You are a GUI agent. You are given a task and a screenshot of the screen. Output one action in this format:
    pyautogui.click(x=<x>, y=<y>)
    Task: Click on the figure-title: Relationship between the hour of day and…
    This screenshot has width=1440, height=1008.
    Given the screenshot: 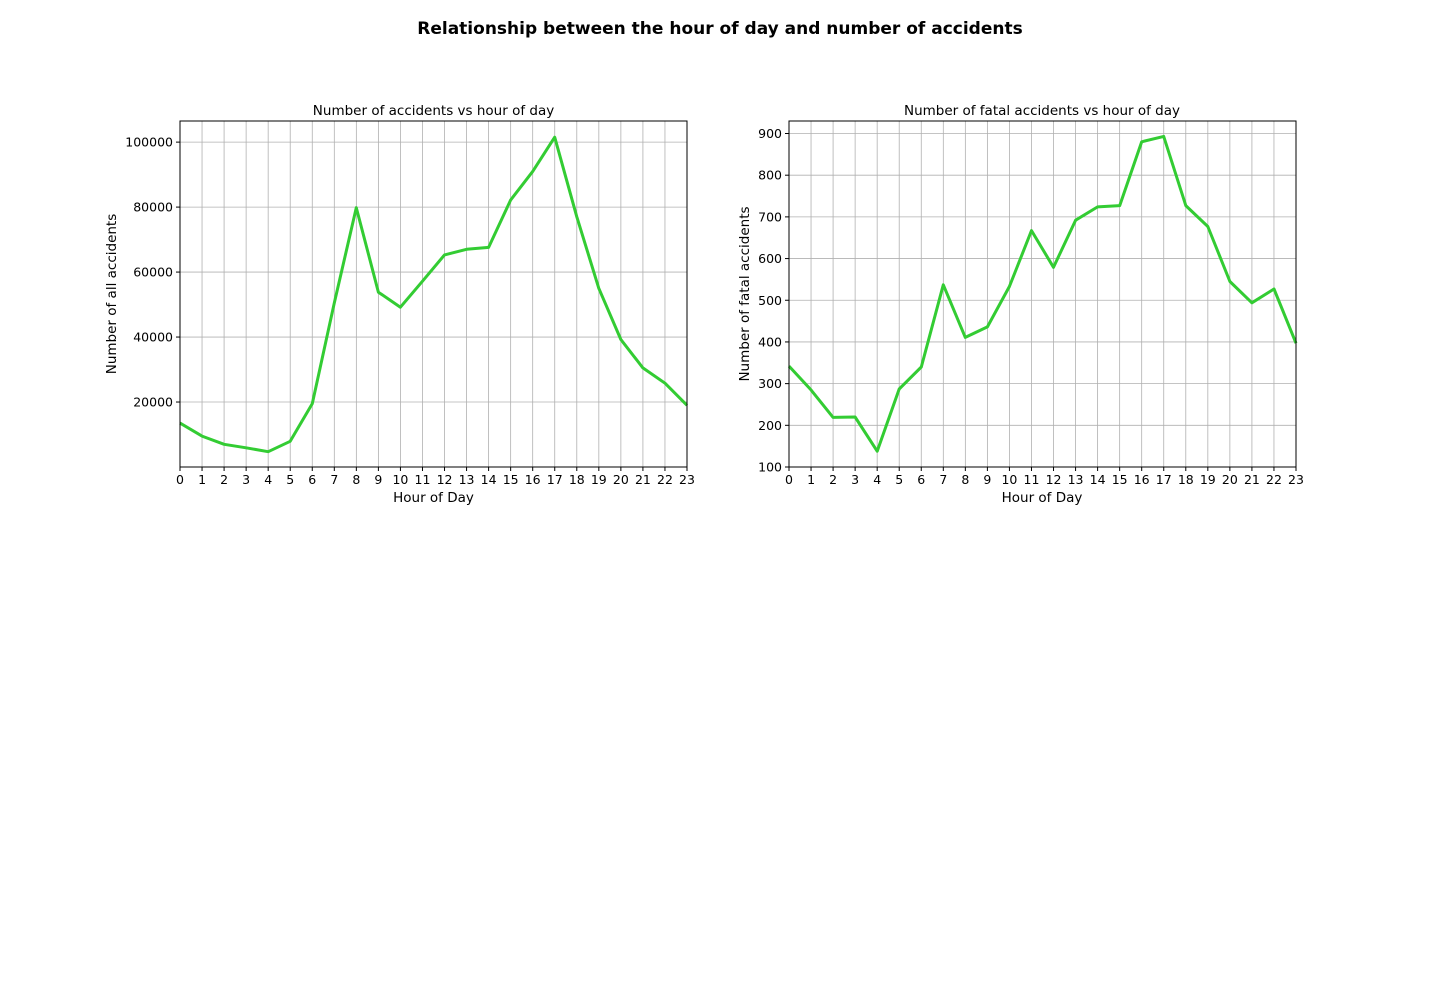 What is the action you would take?
    pyautogui.click(x=719, y=29)
    